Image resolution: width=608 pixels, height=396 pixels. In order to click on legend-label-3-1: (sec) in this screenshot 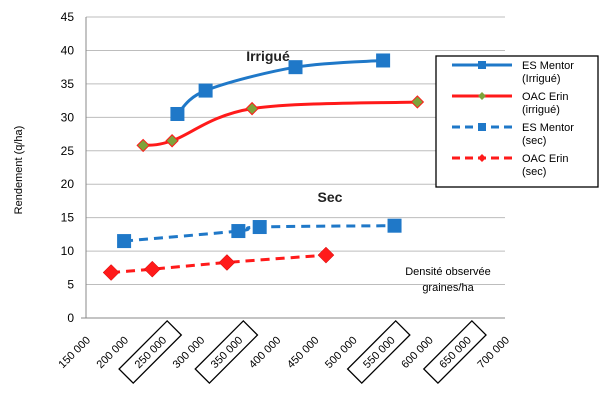, I will do `click(534, 172)`.